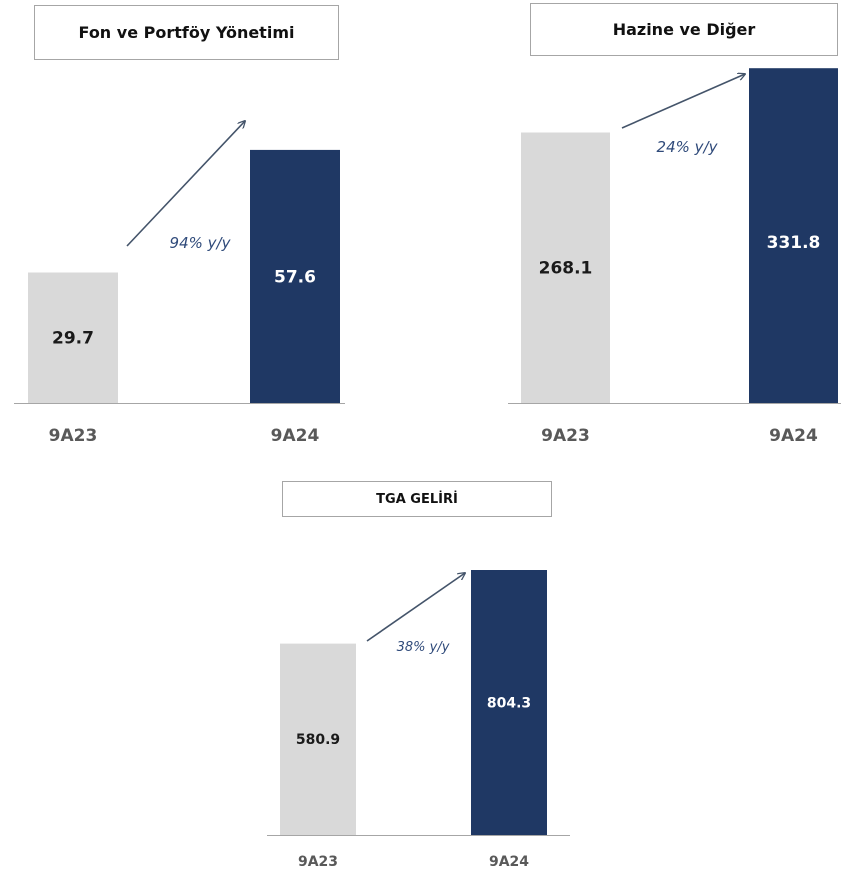  I want to click on chart-title: Hazine ve Diğer, so click(684, 29).